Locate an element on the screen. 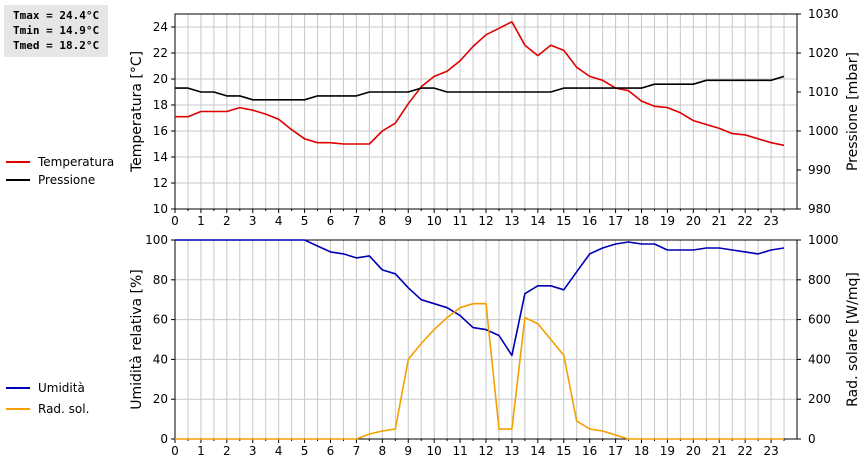  series-line-pressione is located at coordinates (480, 88).